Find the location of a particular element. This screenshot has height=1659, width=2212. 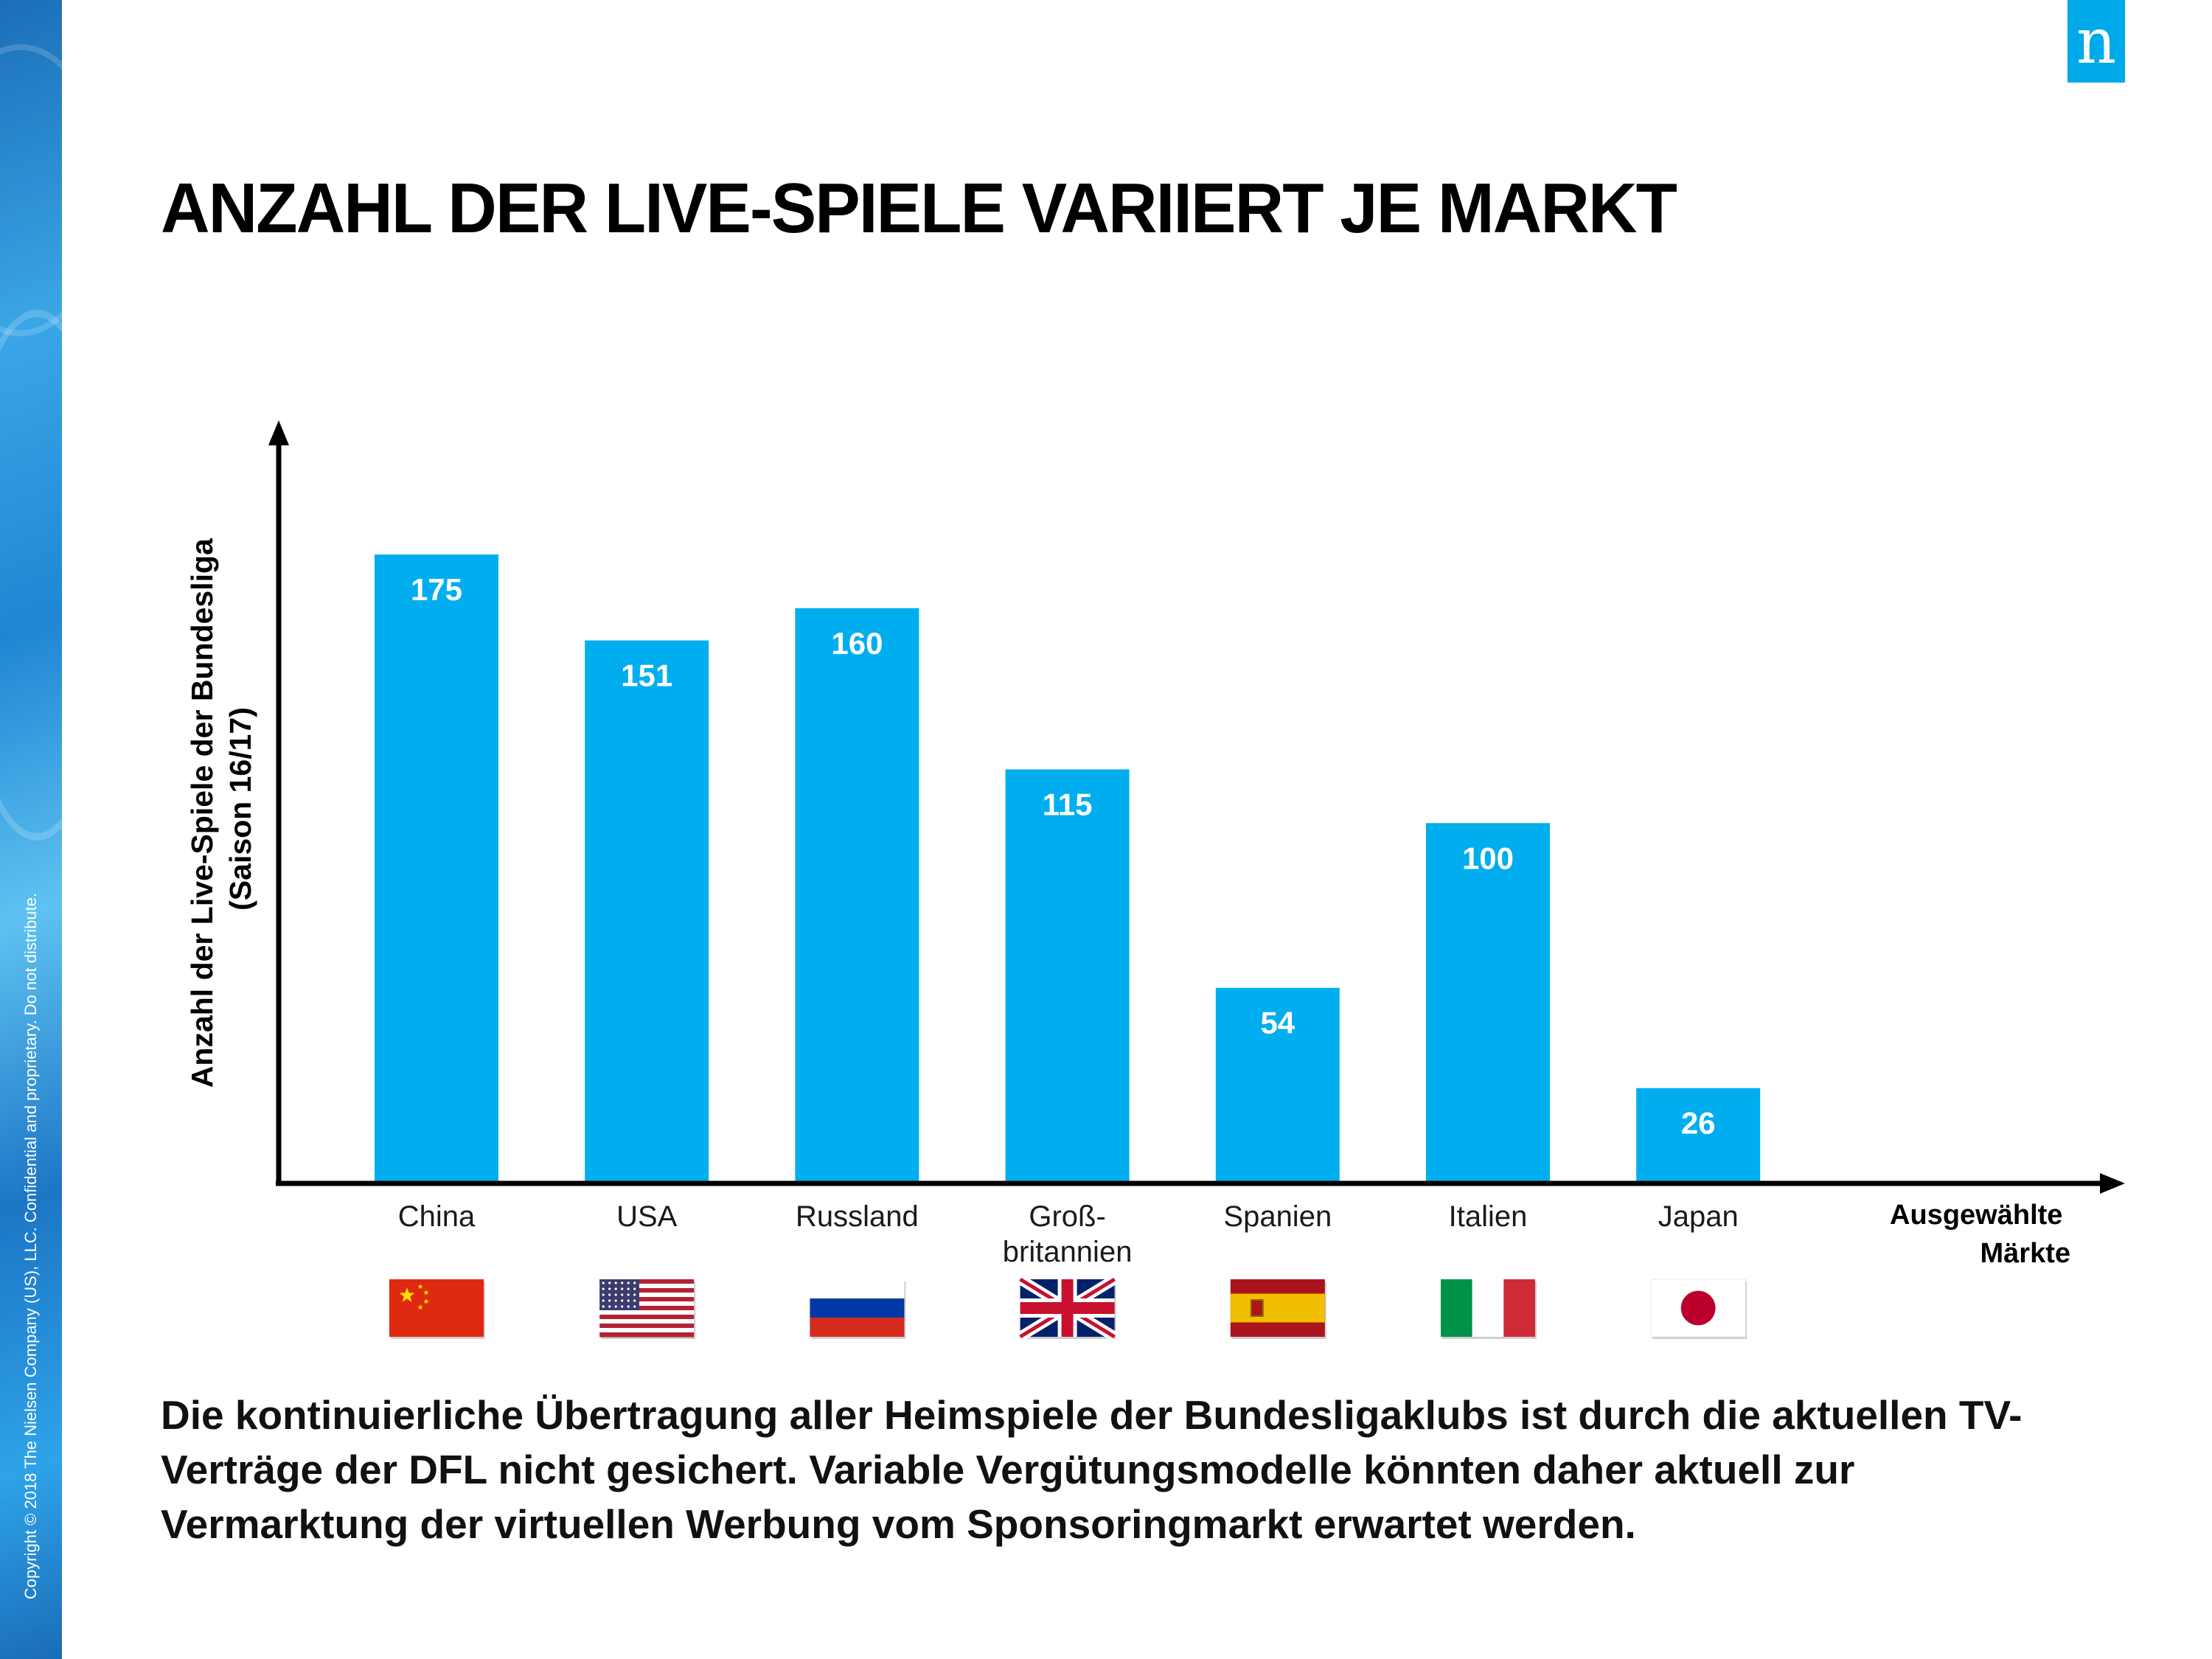

usa-flag is located at coordinates (647, 1309).